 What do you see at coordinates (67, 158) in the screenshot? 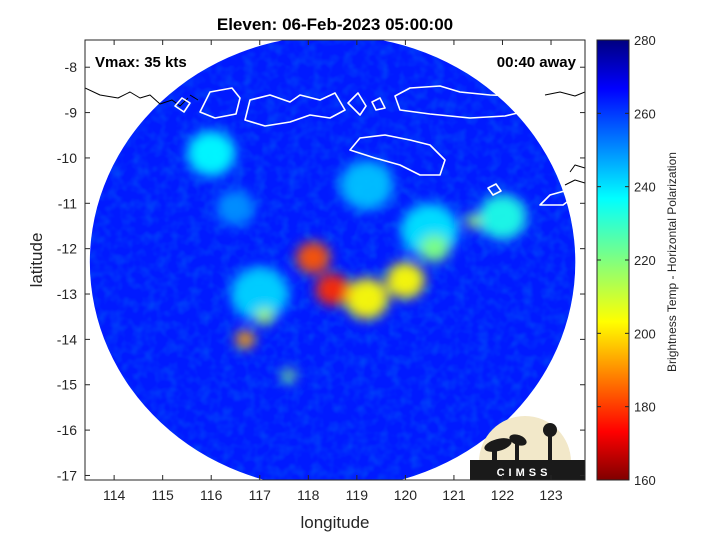
I see `y-tick-label: -10` at bounding box center [67, 158].